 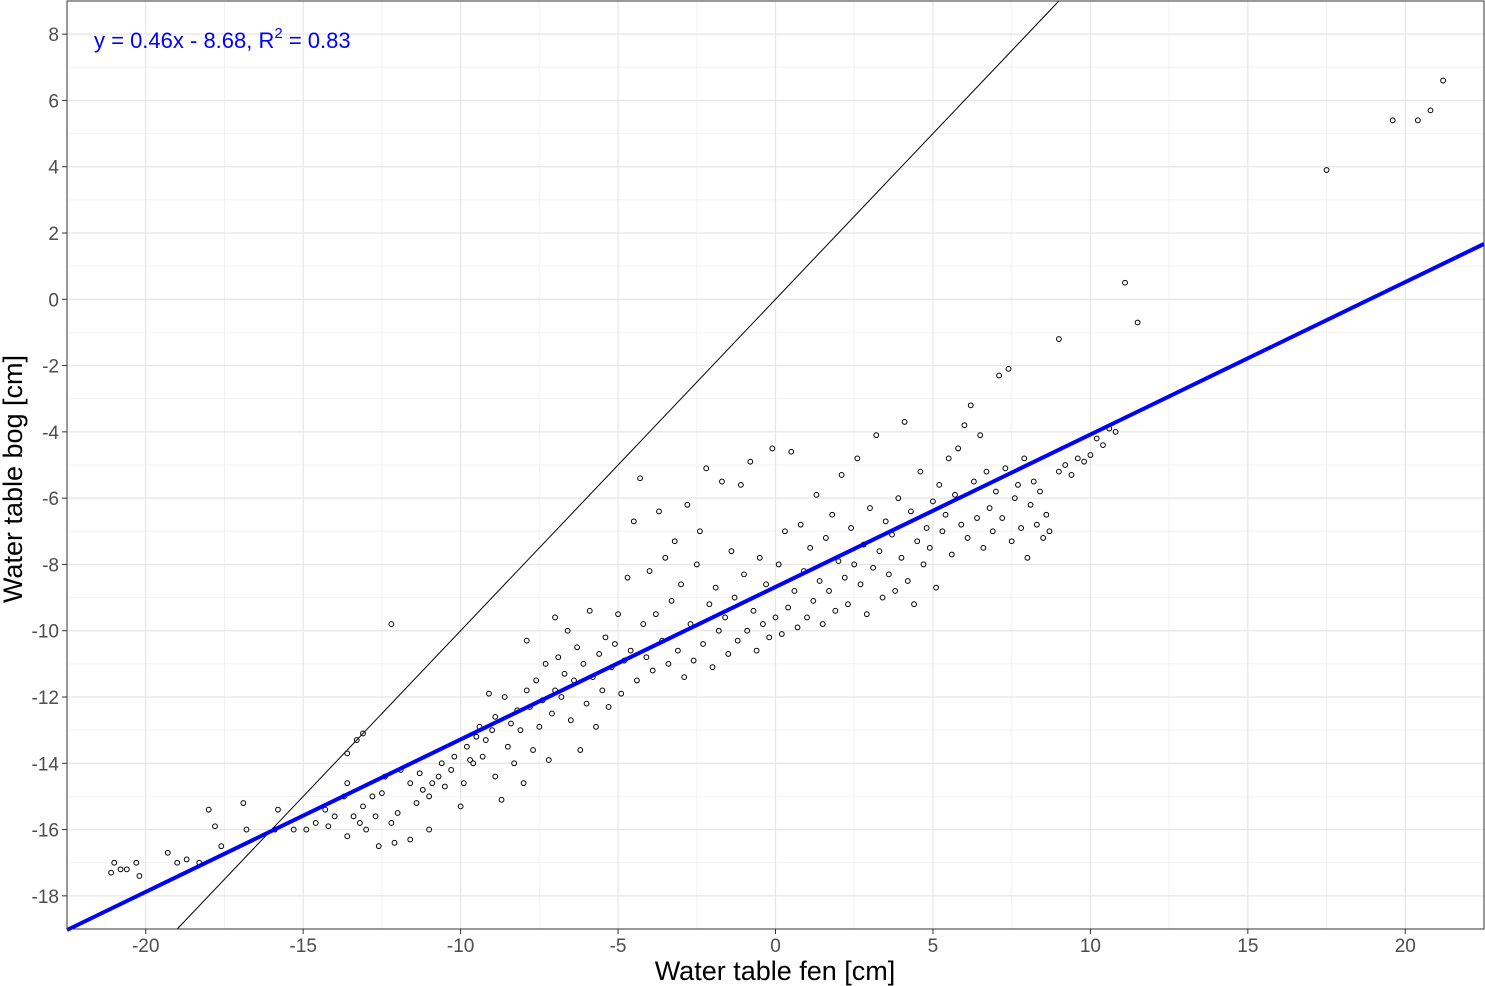 I want to click on y-axis-ticks: -18 -16 -14 -12 -10 -8 -6 -4 -2 0 2 4 6 8, so click(x=49, y=466).